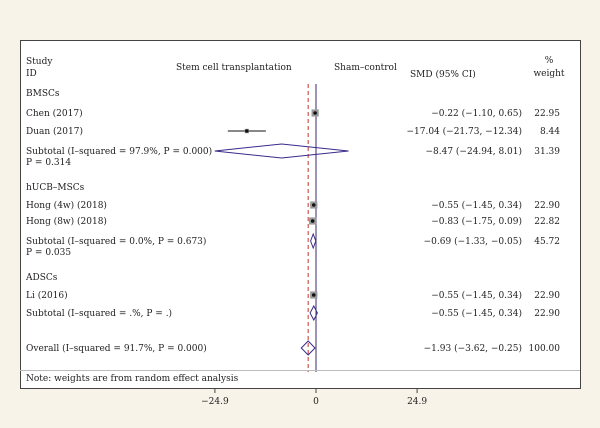 This screenshot has width=600, height=428. I want to click on x-tick-label: 24.9, so click(417, 402).